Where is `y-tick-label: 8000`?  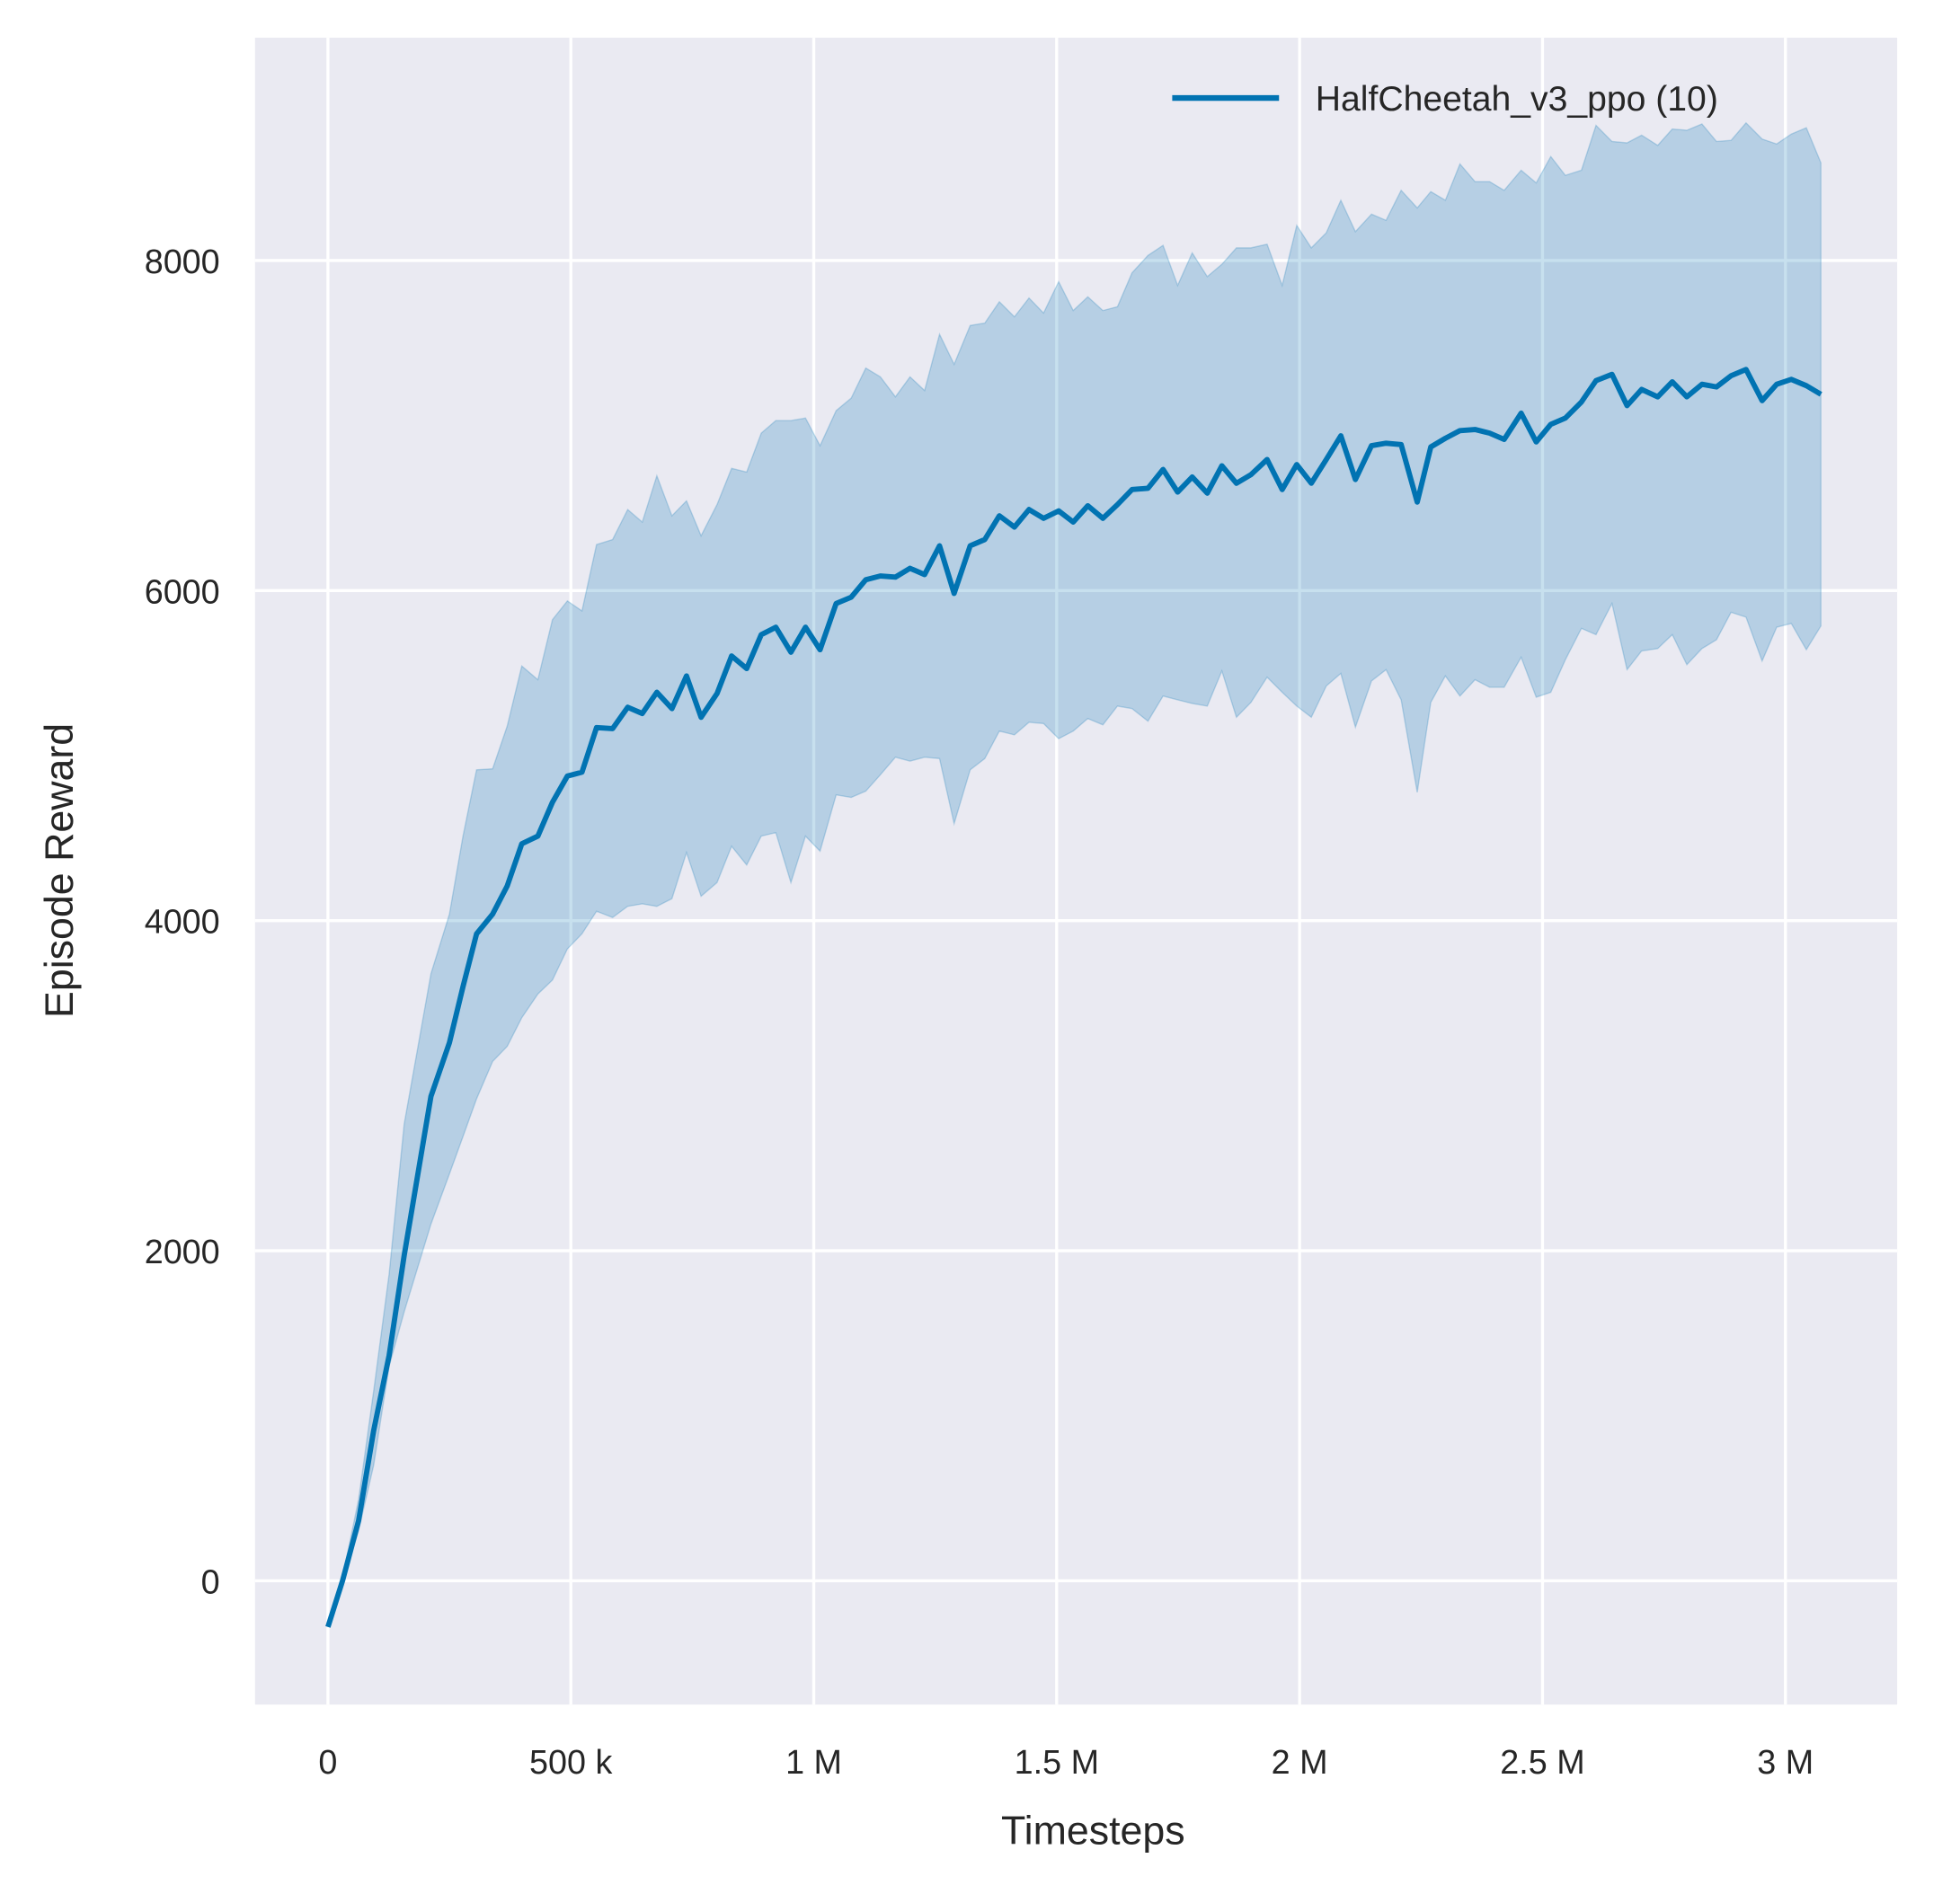 y-tick-label: 8000 is located at coordinates (183, 261).